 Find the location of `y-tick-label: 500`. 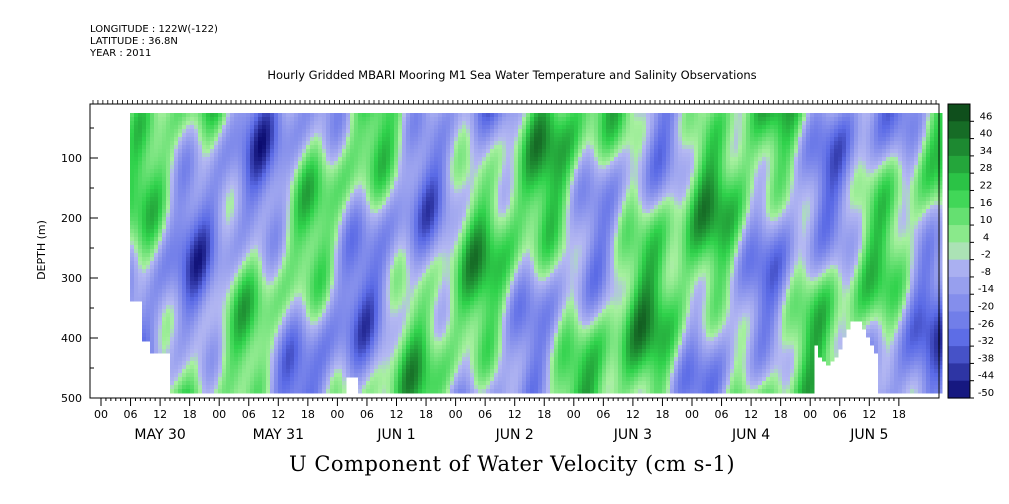

y-tick-label: 500 is located at coordinates (71, 398).